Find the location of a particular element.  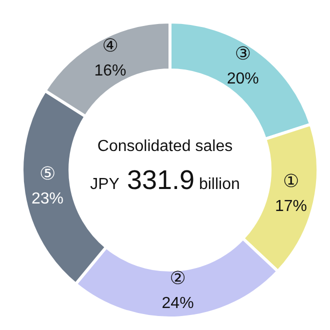

slice-label: ⑤ is located at coordinates (47, 173).